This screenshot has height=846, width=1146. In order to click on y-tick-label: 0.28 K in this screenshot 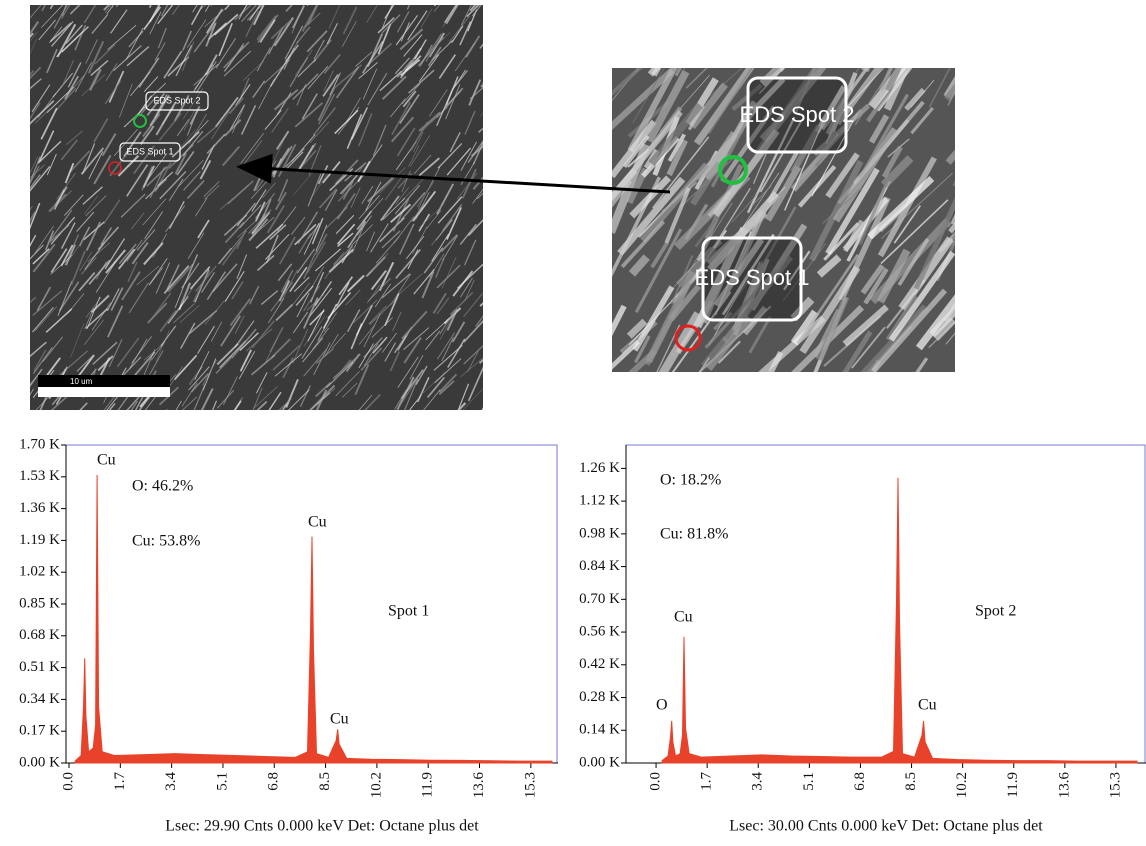, I will do `click(599, 697)`.